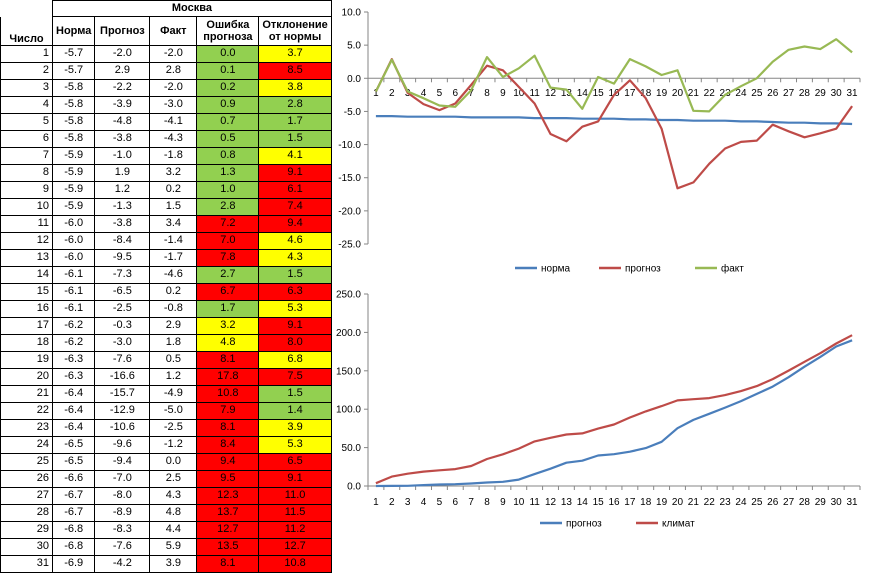 This screenshot has width=870, height=573. I want to click on table-row: 22 -6.4 -12.9 -5.0 7.9 1.4, so click(166, 410).